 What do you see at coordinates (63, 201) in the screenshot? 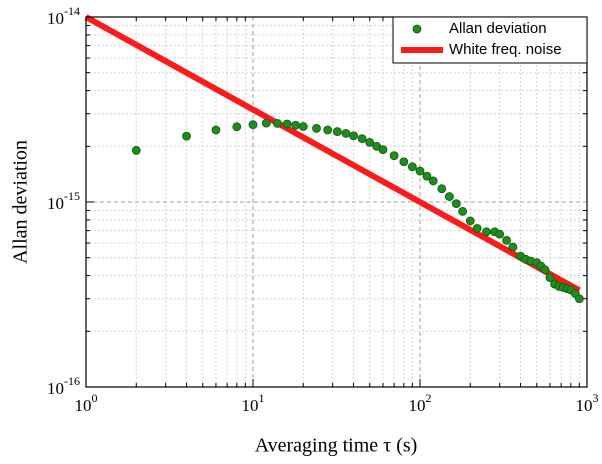
I see `y-tick-label: 10-15` at bounding box center [63, 201].